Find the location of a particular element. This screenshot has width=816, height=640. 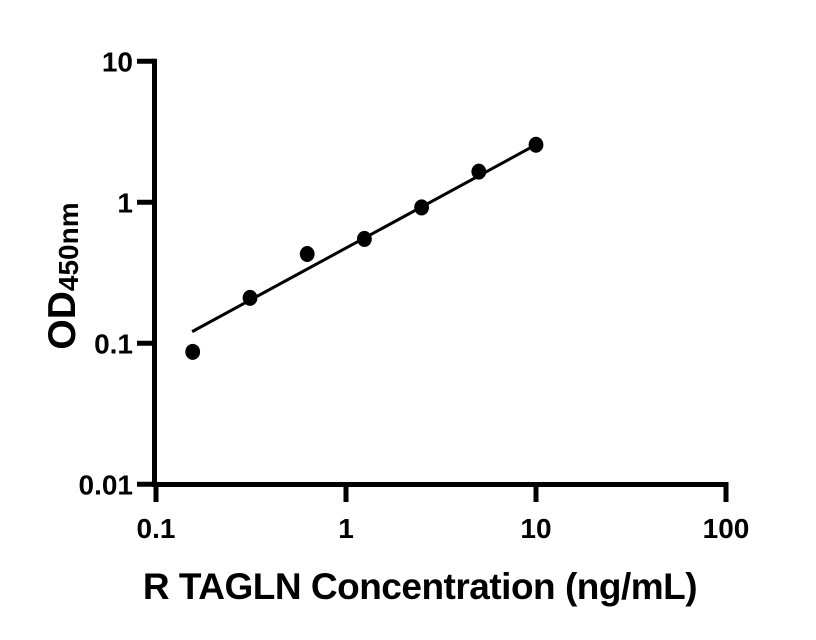

x-tick-label: 10 is located at coordinates (535, 528).